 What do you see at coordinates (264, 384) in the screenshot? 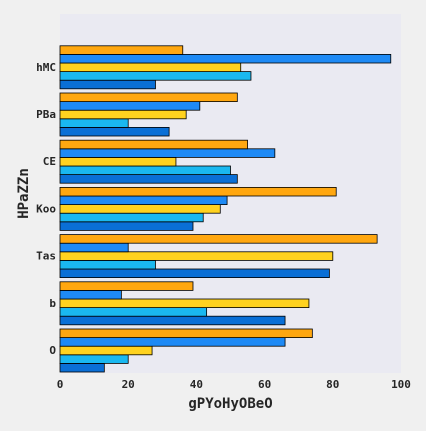
I see `x-tick-label: 60` at bounding box center [264, 384].